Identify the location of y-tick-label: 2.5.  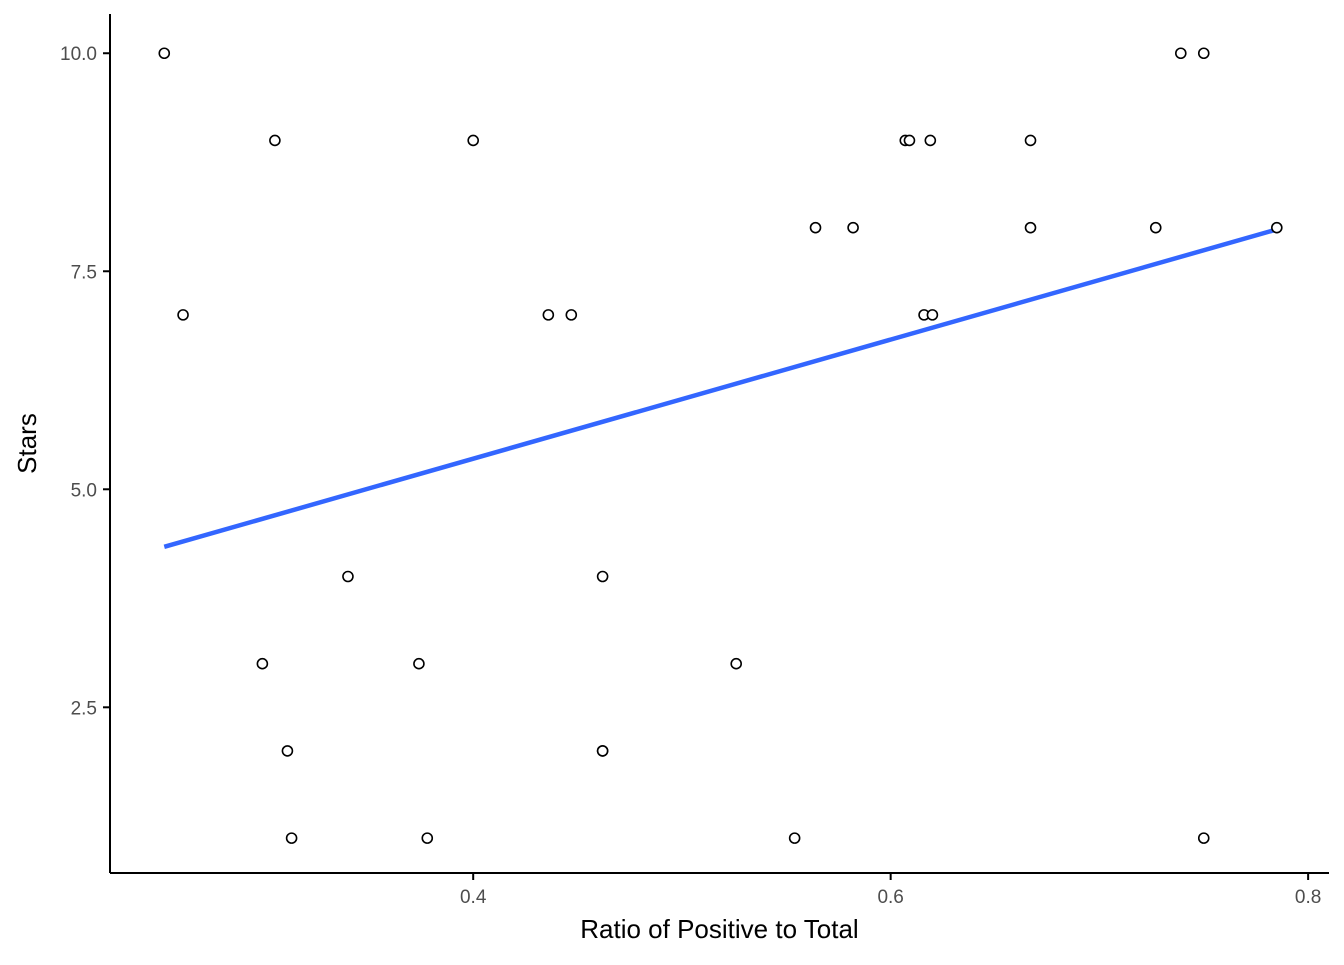
(84, 708).